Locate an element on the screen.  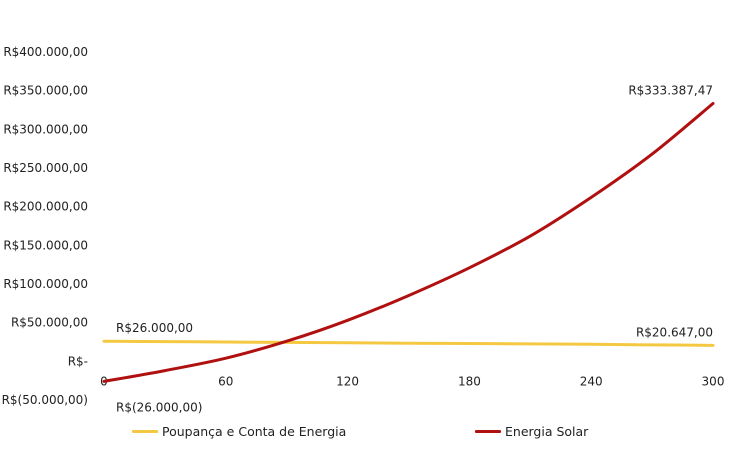
legend-swatch-poupanca is located at coordinates (145, 431).